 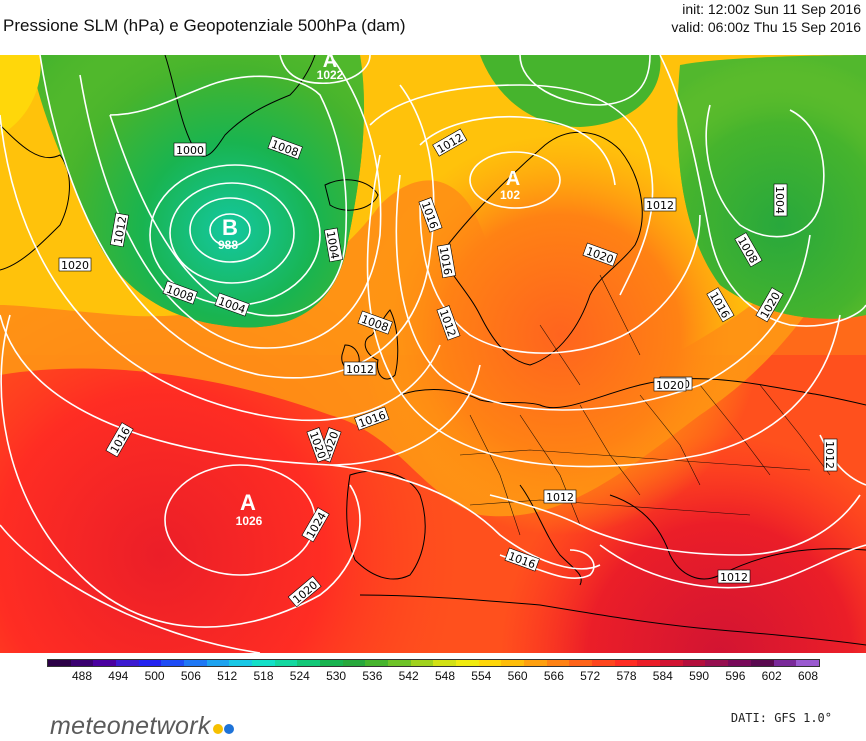 I want to click on isobar-1008-east, so click(x=762, y=191).